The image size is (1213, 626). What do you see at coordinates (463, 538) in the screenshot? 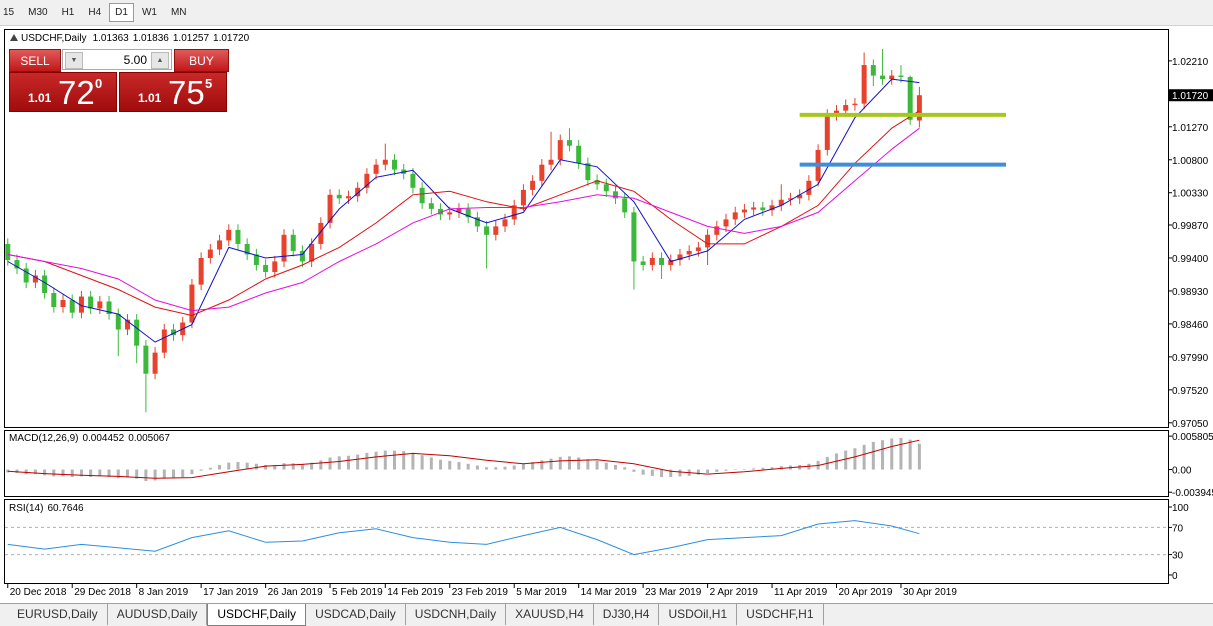
I see `rsi-line` at bounding box center [463, 538].